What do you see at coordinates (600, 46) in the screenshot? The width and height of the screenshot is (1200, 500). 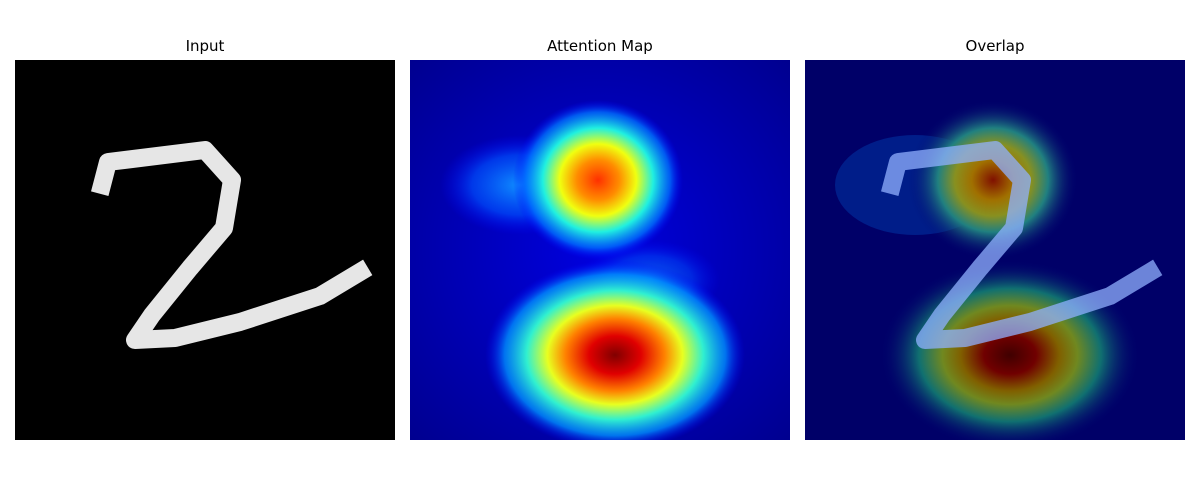 I see `panel-title: Attention Map` at bounding box center [600, 46].